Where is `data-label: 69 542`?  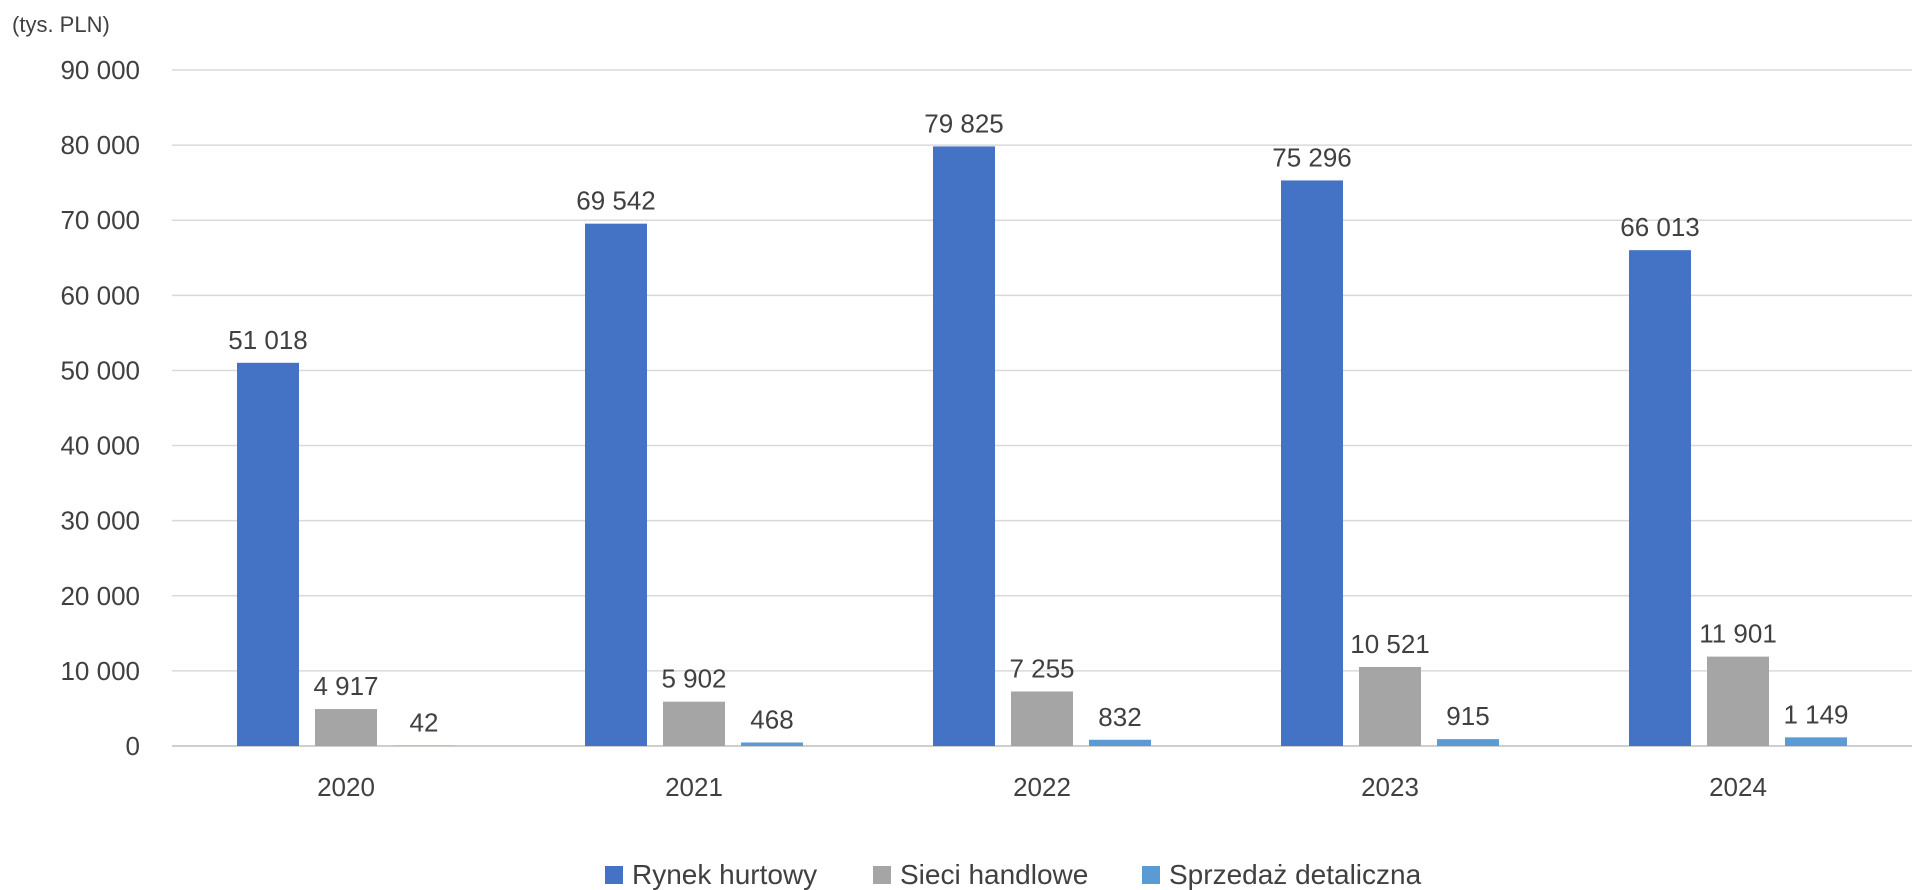 data-label: 69 542 is located at coordinates (616, 201).